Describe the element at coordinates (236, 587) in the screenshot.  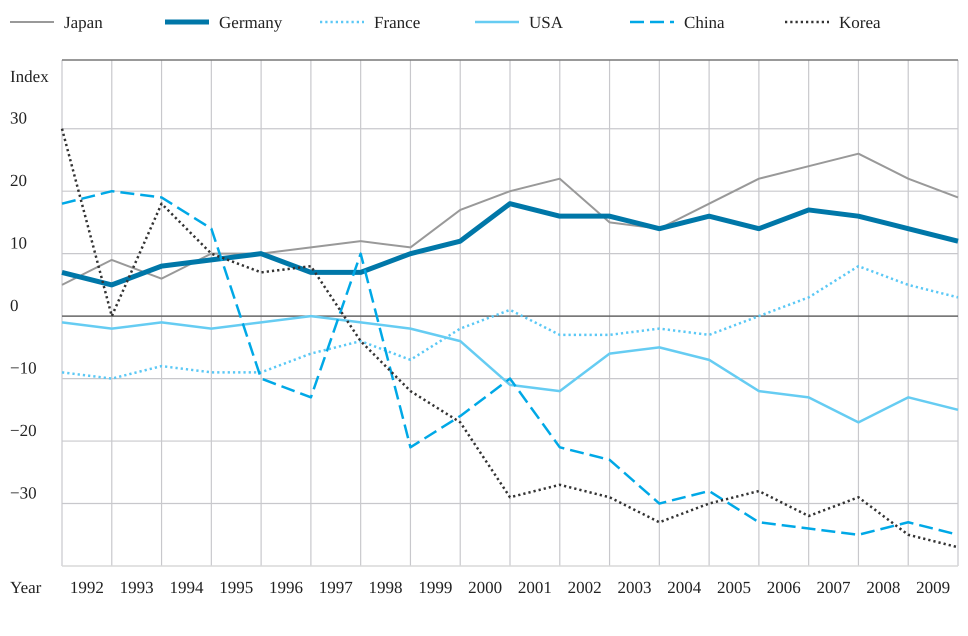
I see `x-tick-label: 1995` at that location.